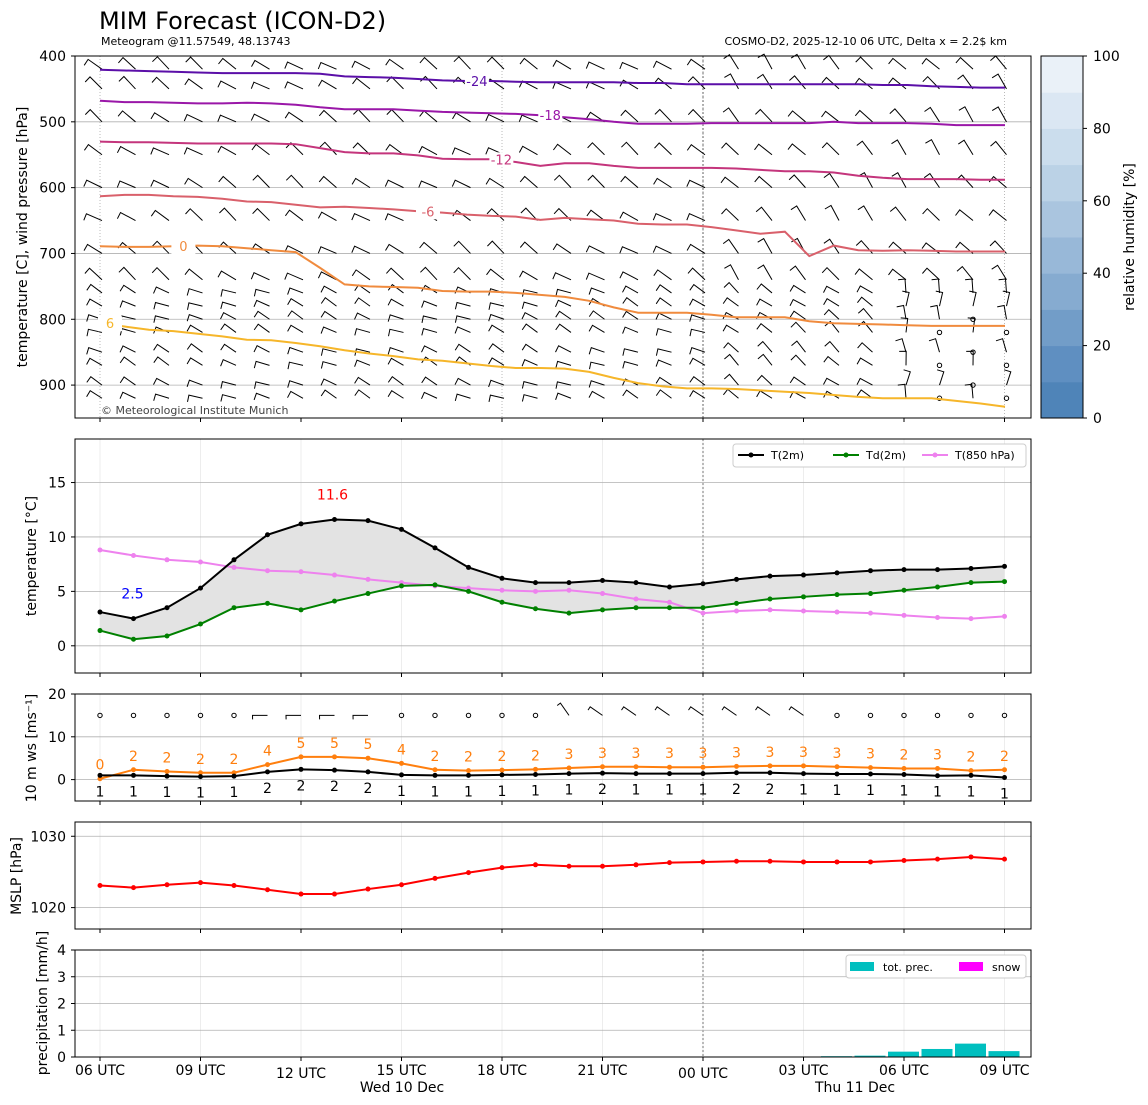  What do you see at coordinates (52, 254) in the screenshot?
I see `upper-air-ytick-label: 700` at bounding box center [52, 254].